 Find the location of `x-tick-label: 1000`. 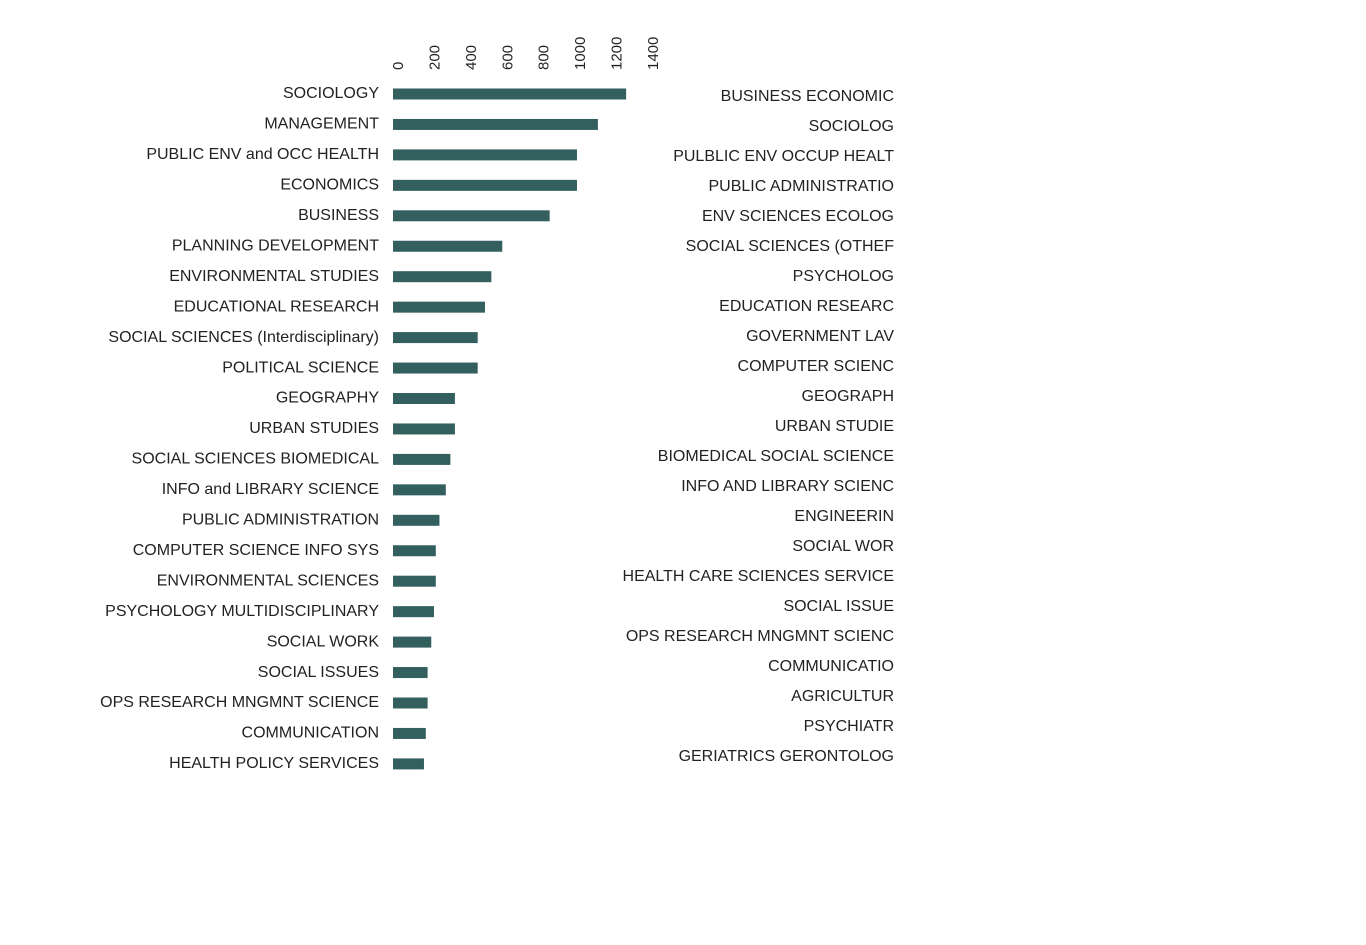

x-tick-label: 1000 is located at coordinates (580, 53).